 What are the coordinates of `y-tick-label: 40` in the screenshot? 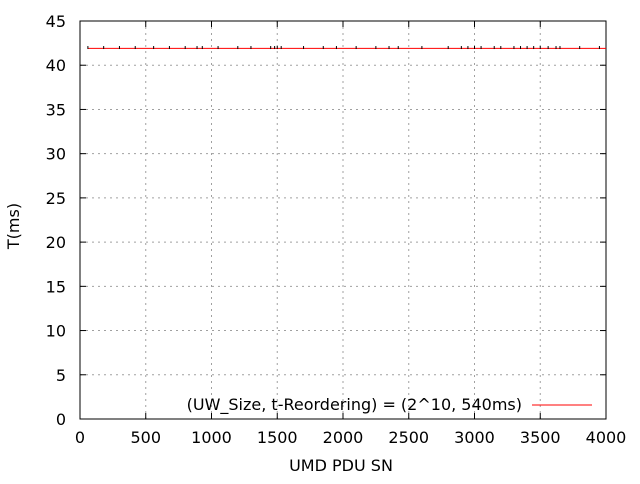 It's located at (56, 65).